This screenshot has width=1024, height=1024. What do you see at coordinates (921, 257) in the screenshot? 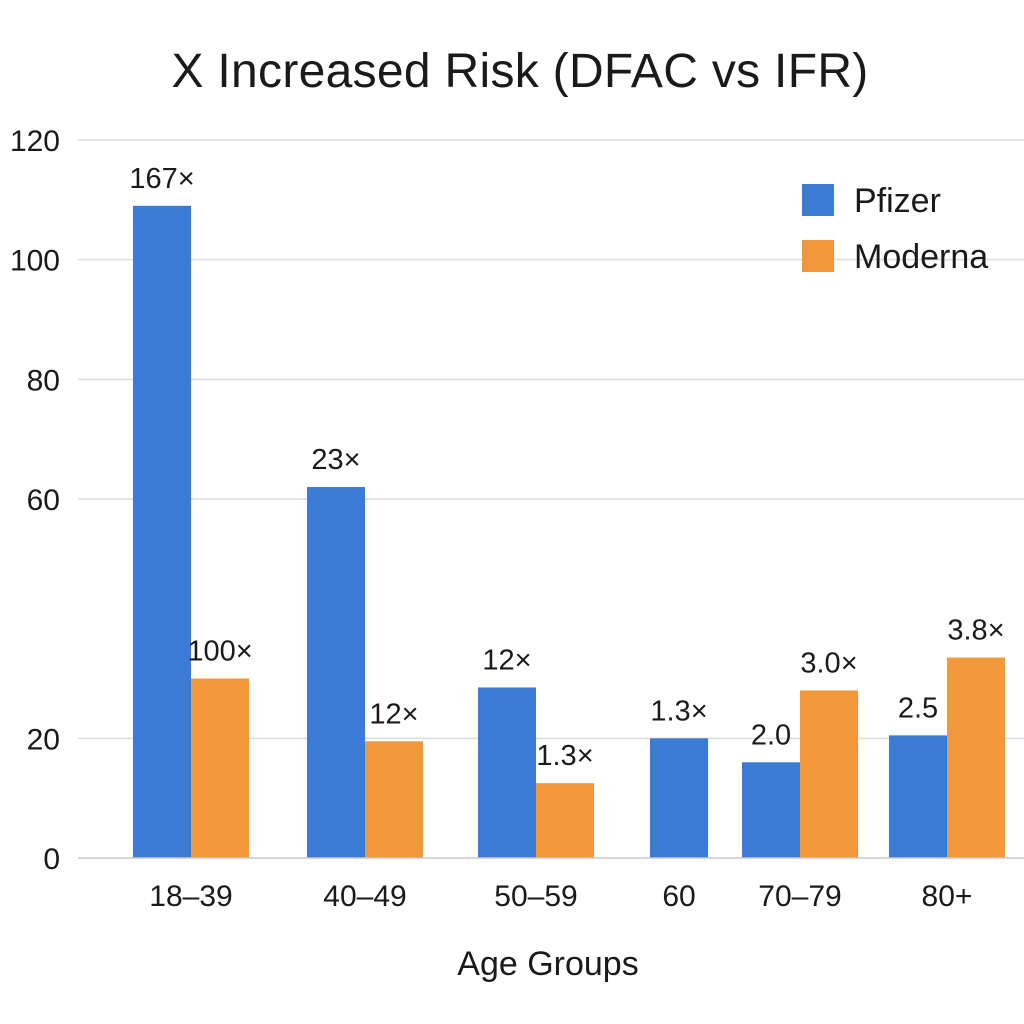
I see `legend-label: Moderna` at bounding box center [921, 257].